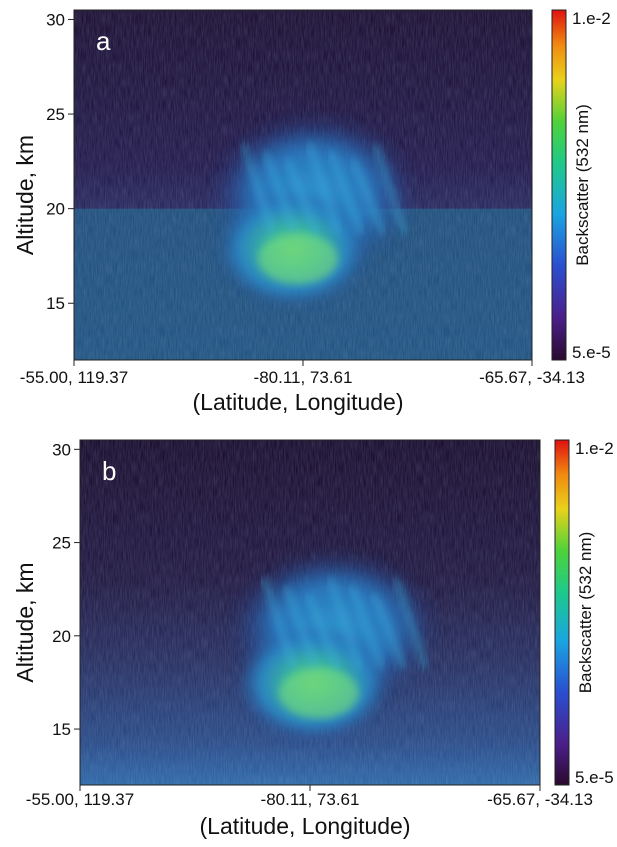 This screenshot has height=847, width=617. What do you see at coordinates (109, 471) in the screenshot?
I see `panel-letter: b` at bounding box center [109, 471].